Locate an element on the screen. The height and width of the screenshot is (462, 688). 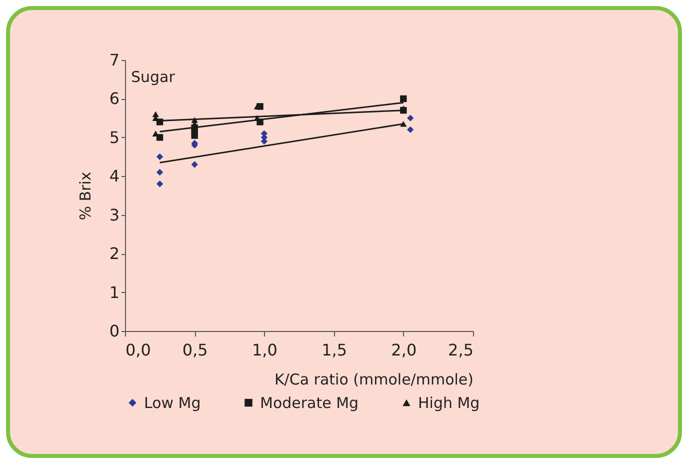
x-tick-label: 1,0 is located at coordinates (265, 350).